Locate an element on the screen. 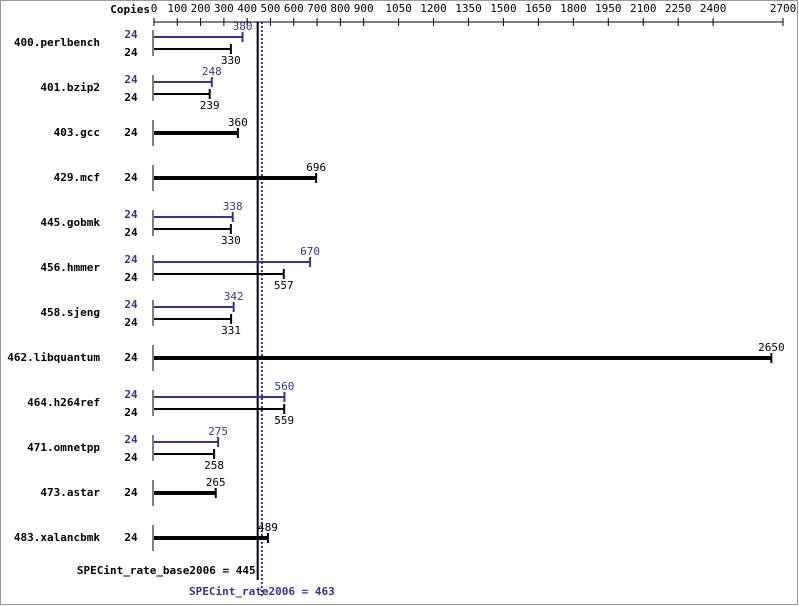 Image resolution: width=799 pixels, height=606 pixels. x-tick-label: 200 is located at coordinates (201, 8).